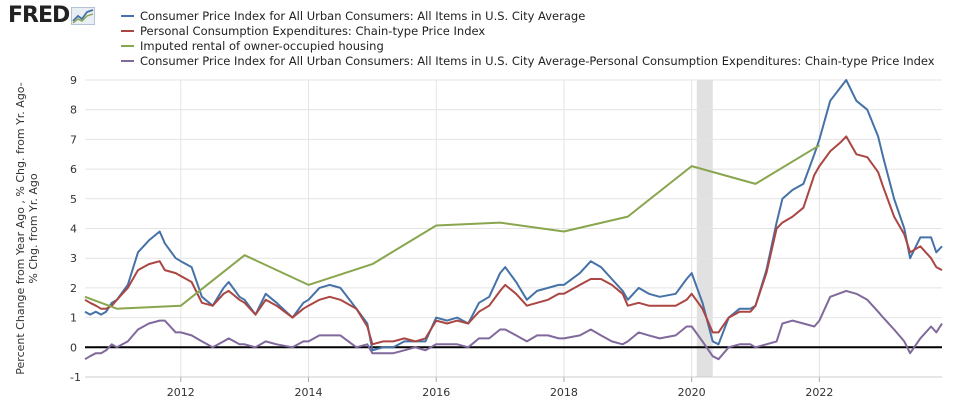 Image resolution: width=960 pixels, height=410 pixels. Describe the element at coordinates (262, 45) in the screenshot. I see `legend-label: Imputed rental of owner-occupied housing` at that location.